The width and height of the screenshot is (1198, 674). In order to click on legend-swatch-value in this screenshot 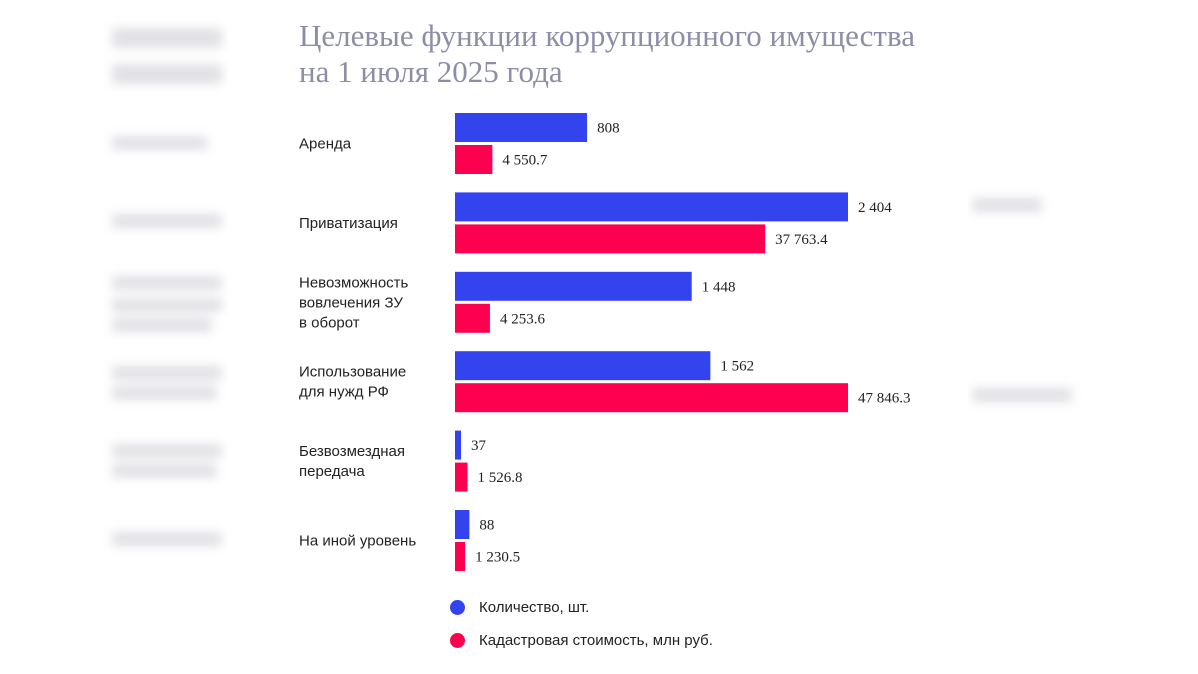, I will do `click(457, 640)`.